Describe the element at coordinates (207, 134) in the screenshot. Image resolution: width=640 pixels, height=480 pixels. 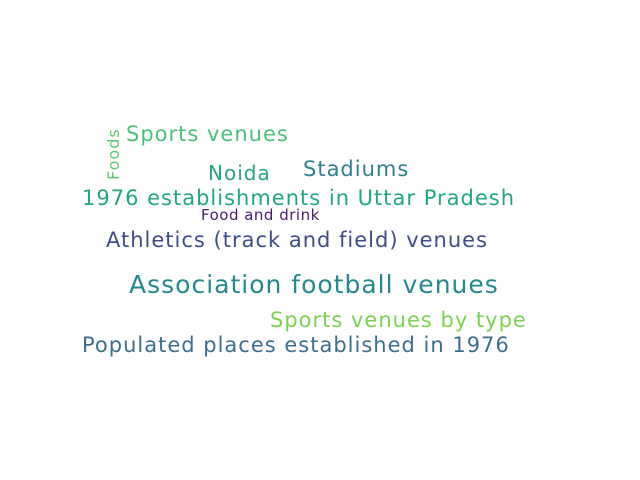
I see `word-sports-venues: Sports venues` at that location.